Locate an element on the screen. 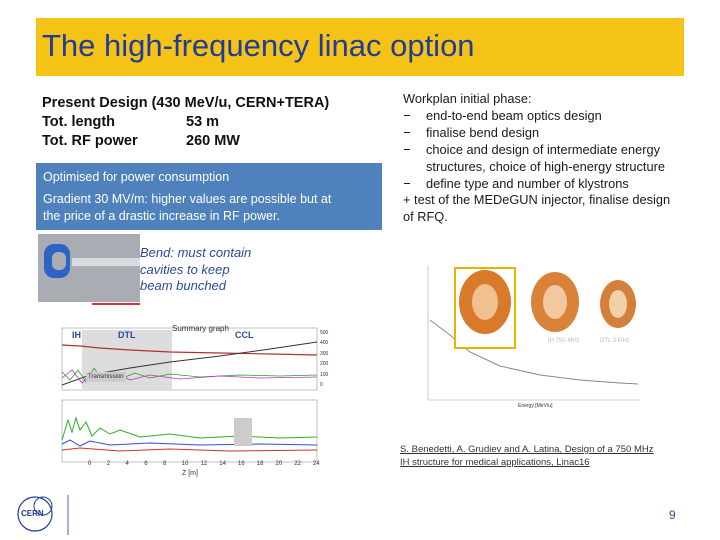  transmission-label: Transmission is located at coordinates (106, 377).